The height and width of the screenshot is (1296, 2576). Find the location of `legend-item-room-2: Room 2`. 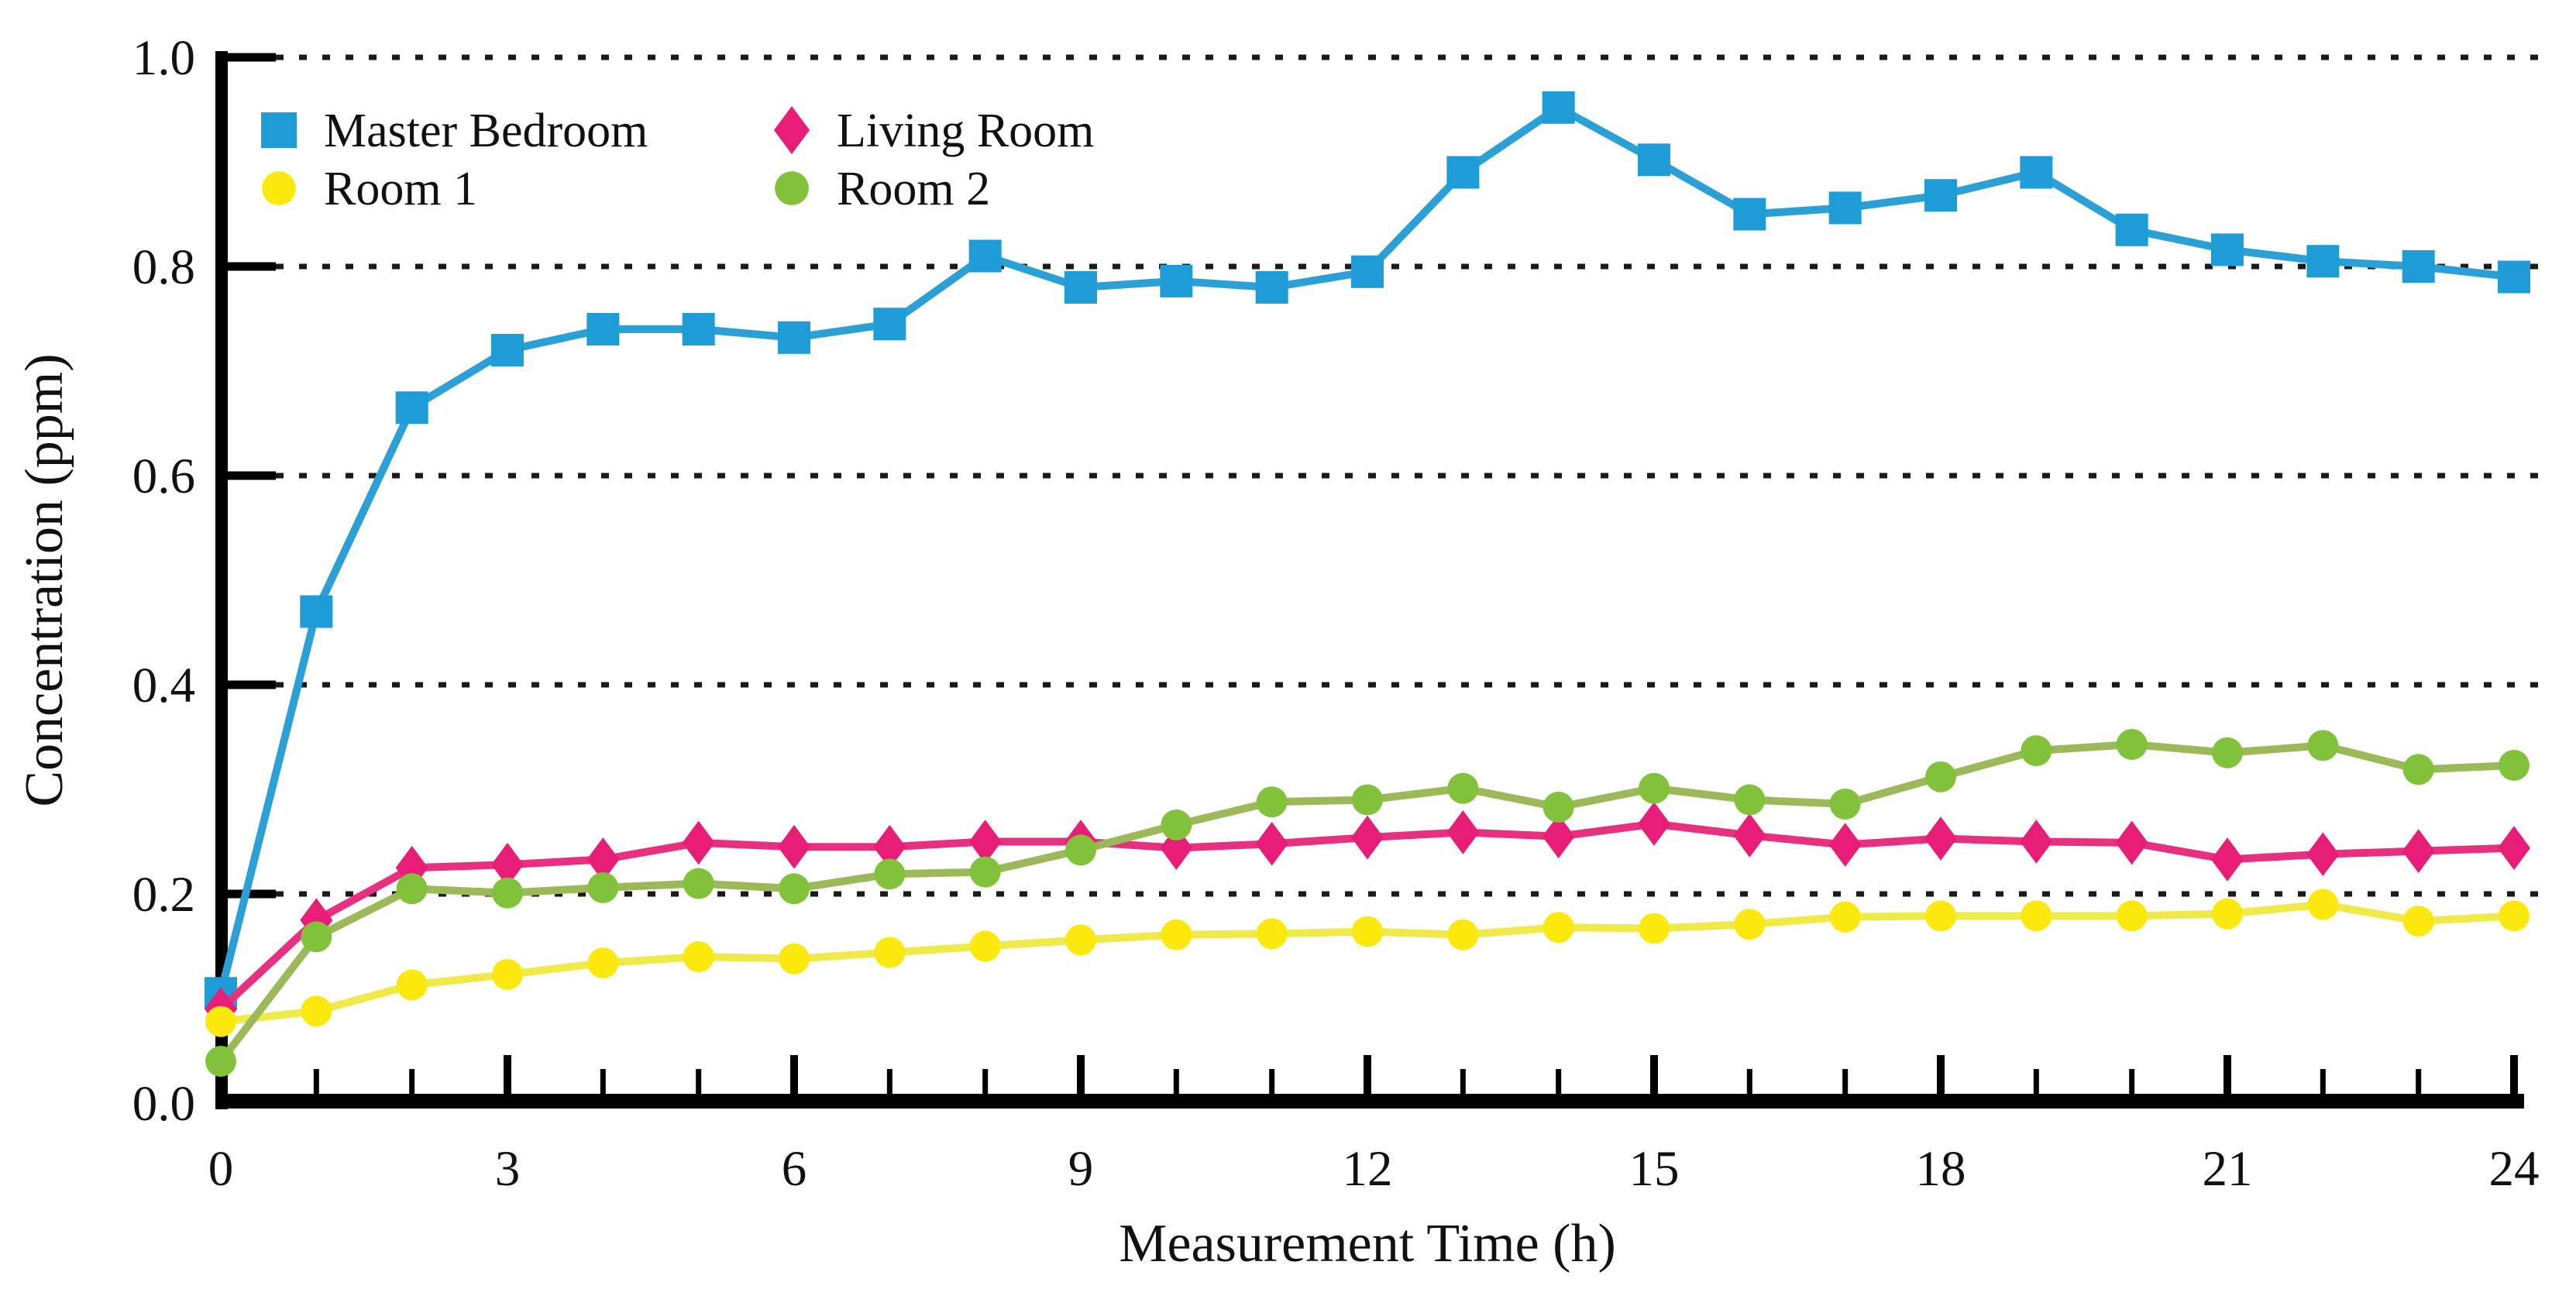

legend-item-room-2: Room 2 is located at coordinates (882, 189).